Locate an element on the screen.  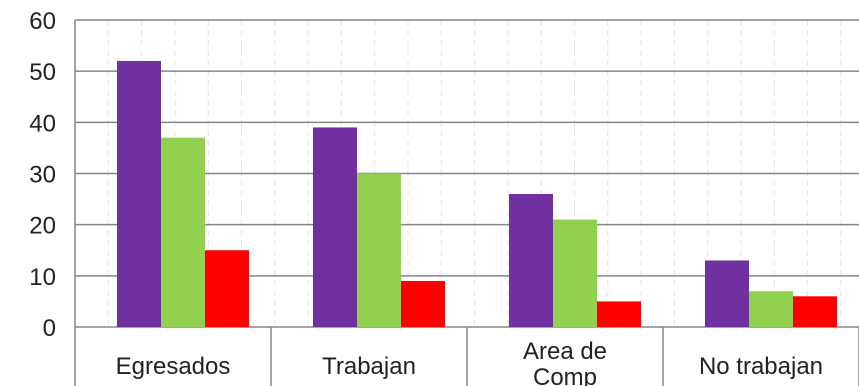
y-tick-label: 30 is located at coordinates (42, 175).